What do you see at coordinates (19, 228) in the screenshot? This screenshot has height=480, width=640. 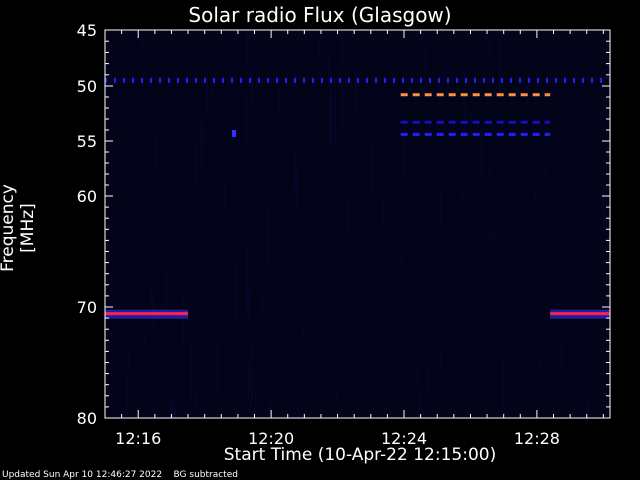 I see `y-axis-label: Frequency [MHz]` at bounding box center [19, 228].